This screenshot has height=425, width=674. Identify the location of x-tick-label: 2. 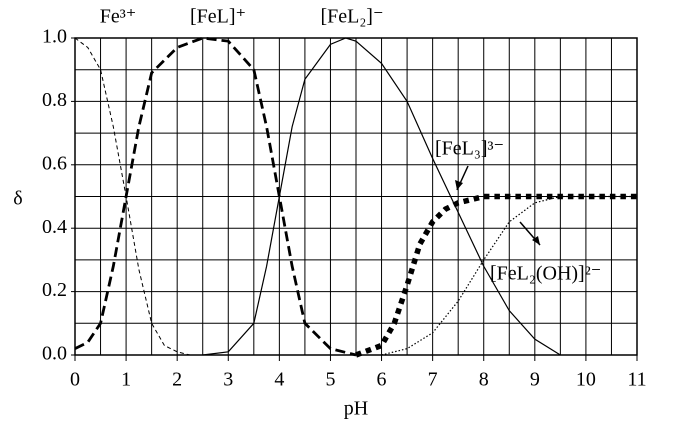
(177, 380).